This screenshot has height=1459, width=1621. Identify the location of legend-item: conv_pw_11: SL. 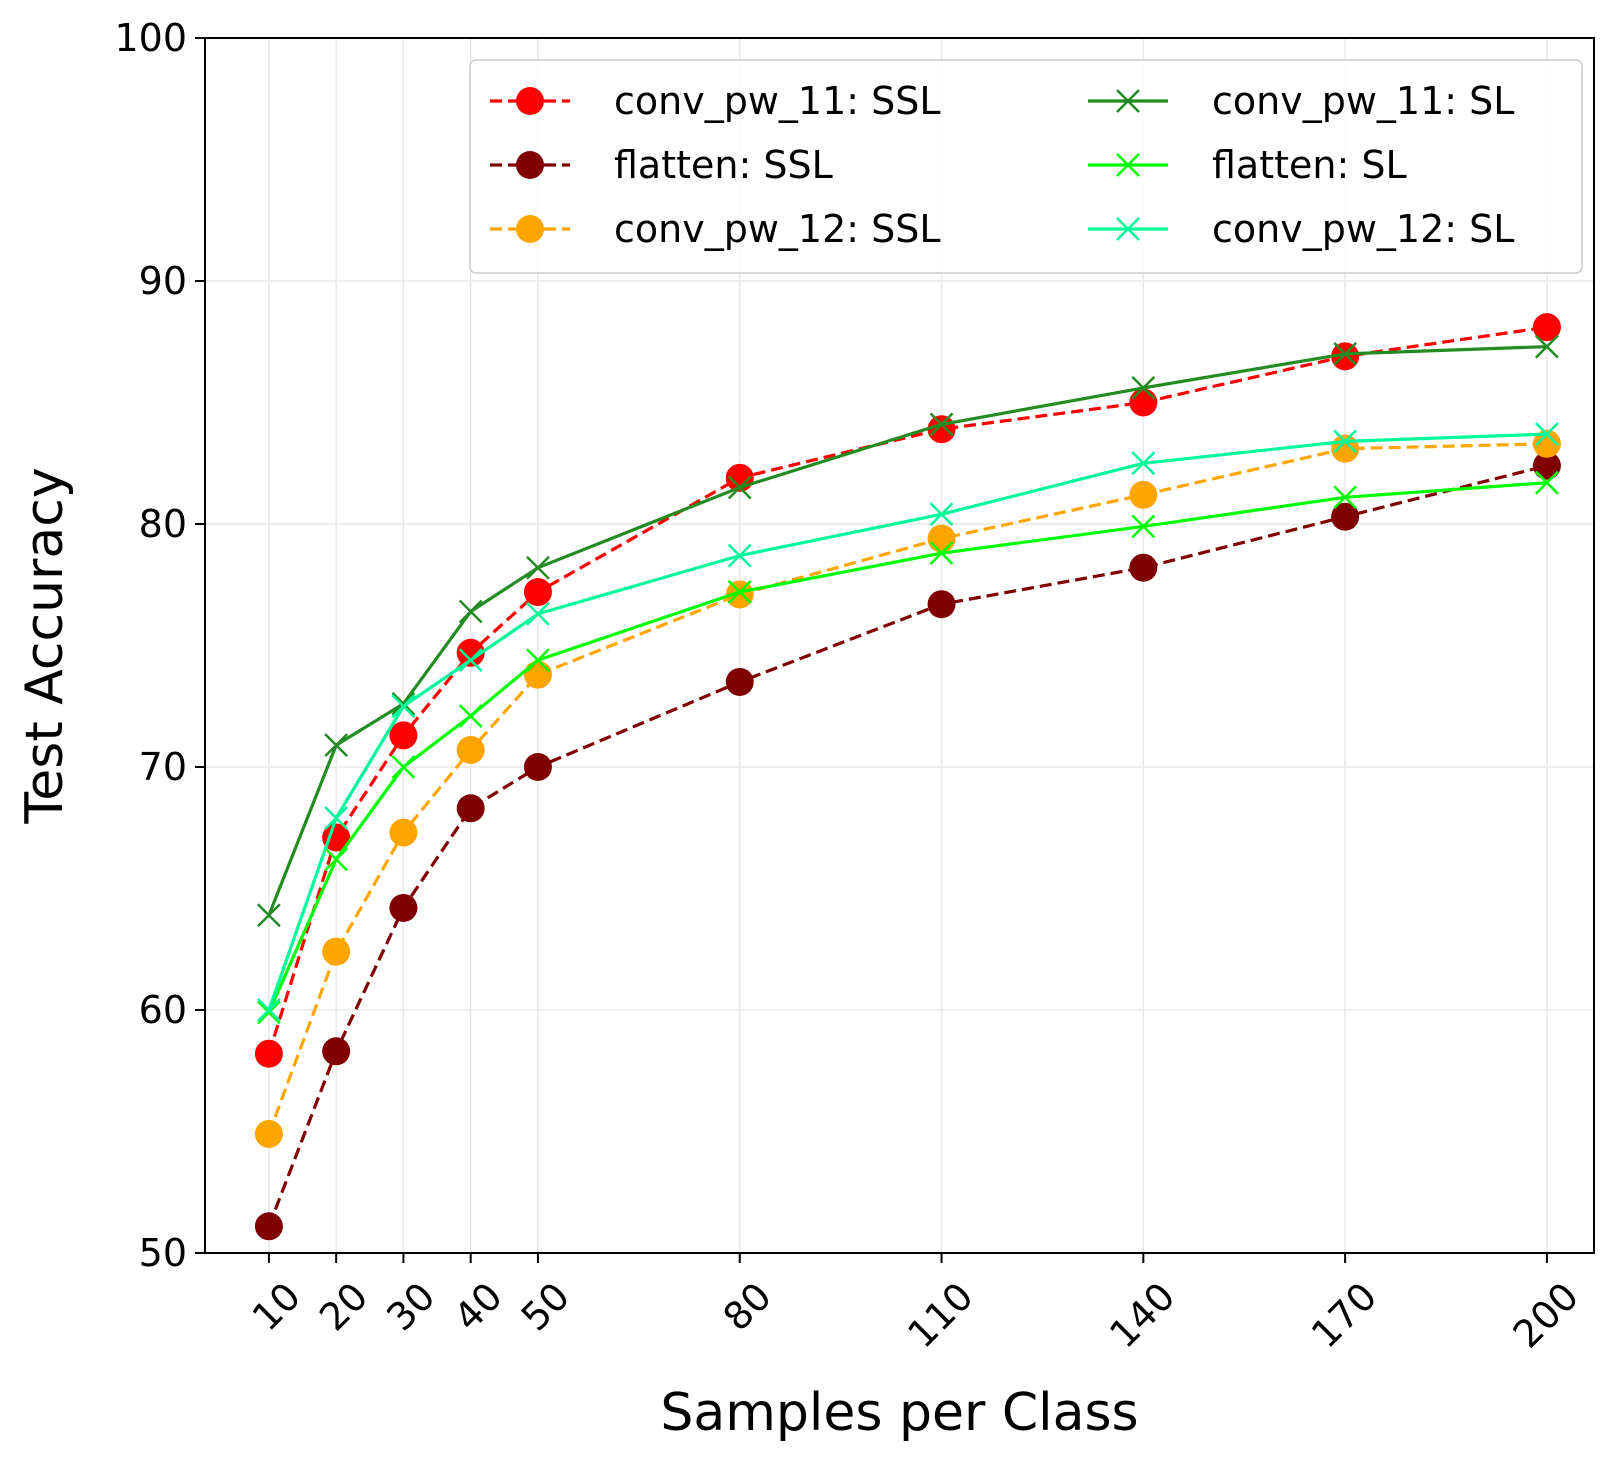
(1301, 101).